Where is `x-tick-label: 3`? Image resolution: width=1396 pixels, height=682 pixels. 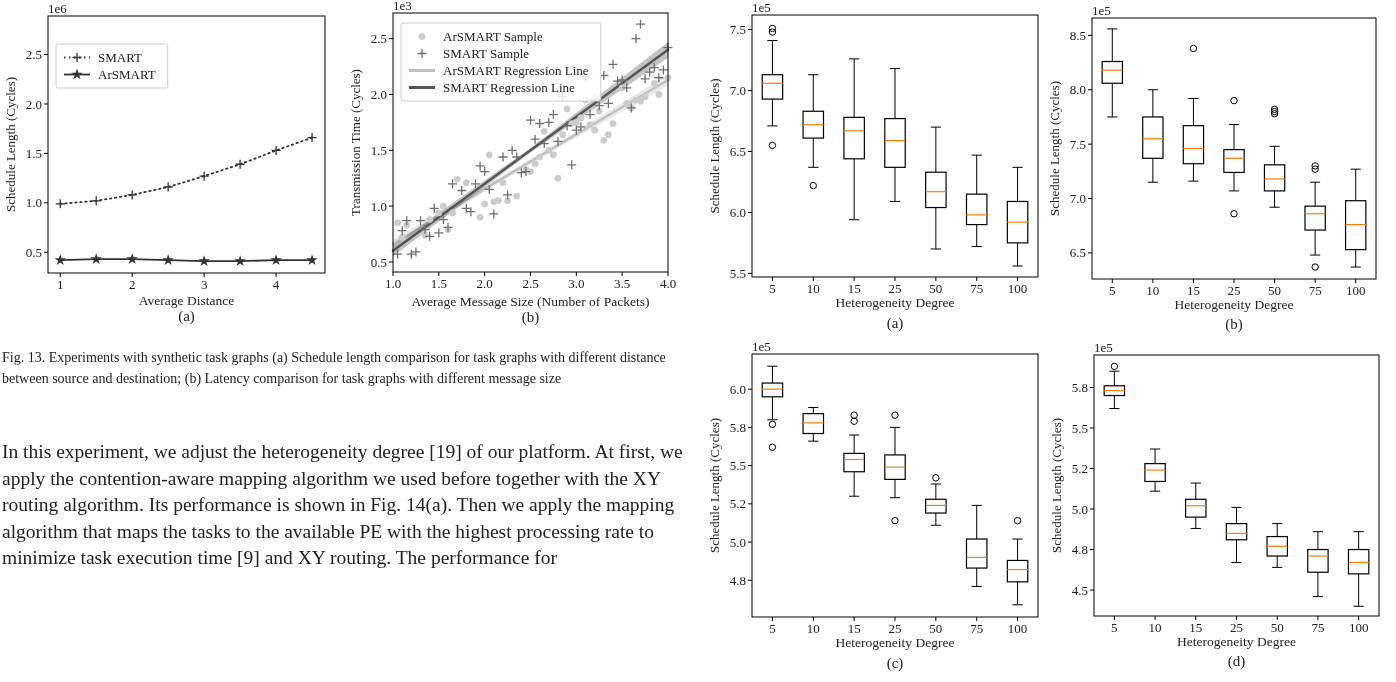
x-tick-label: 3 is located at coordinates (204, 284).